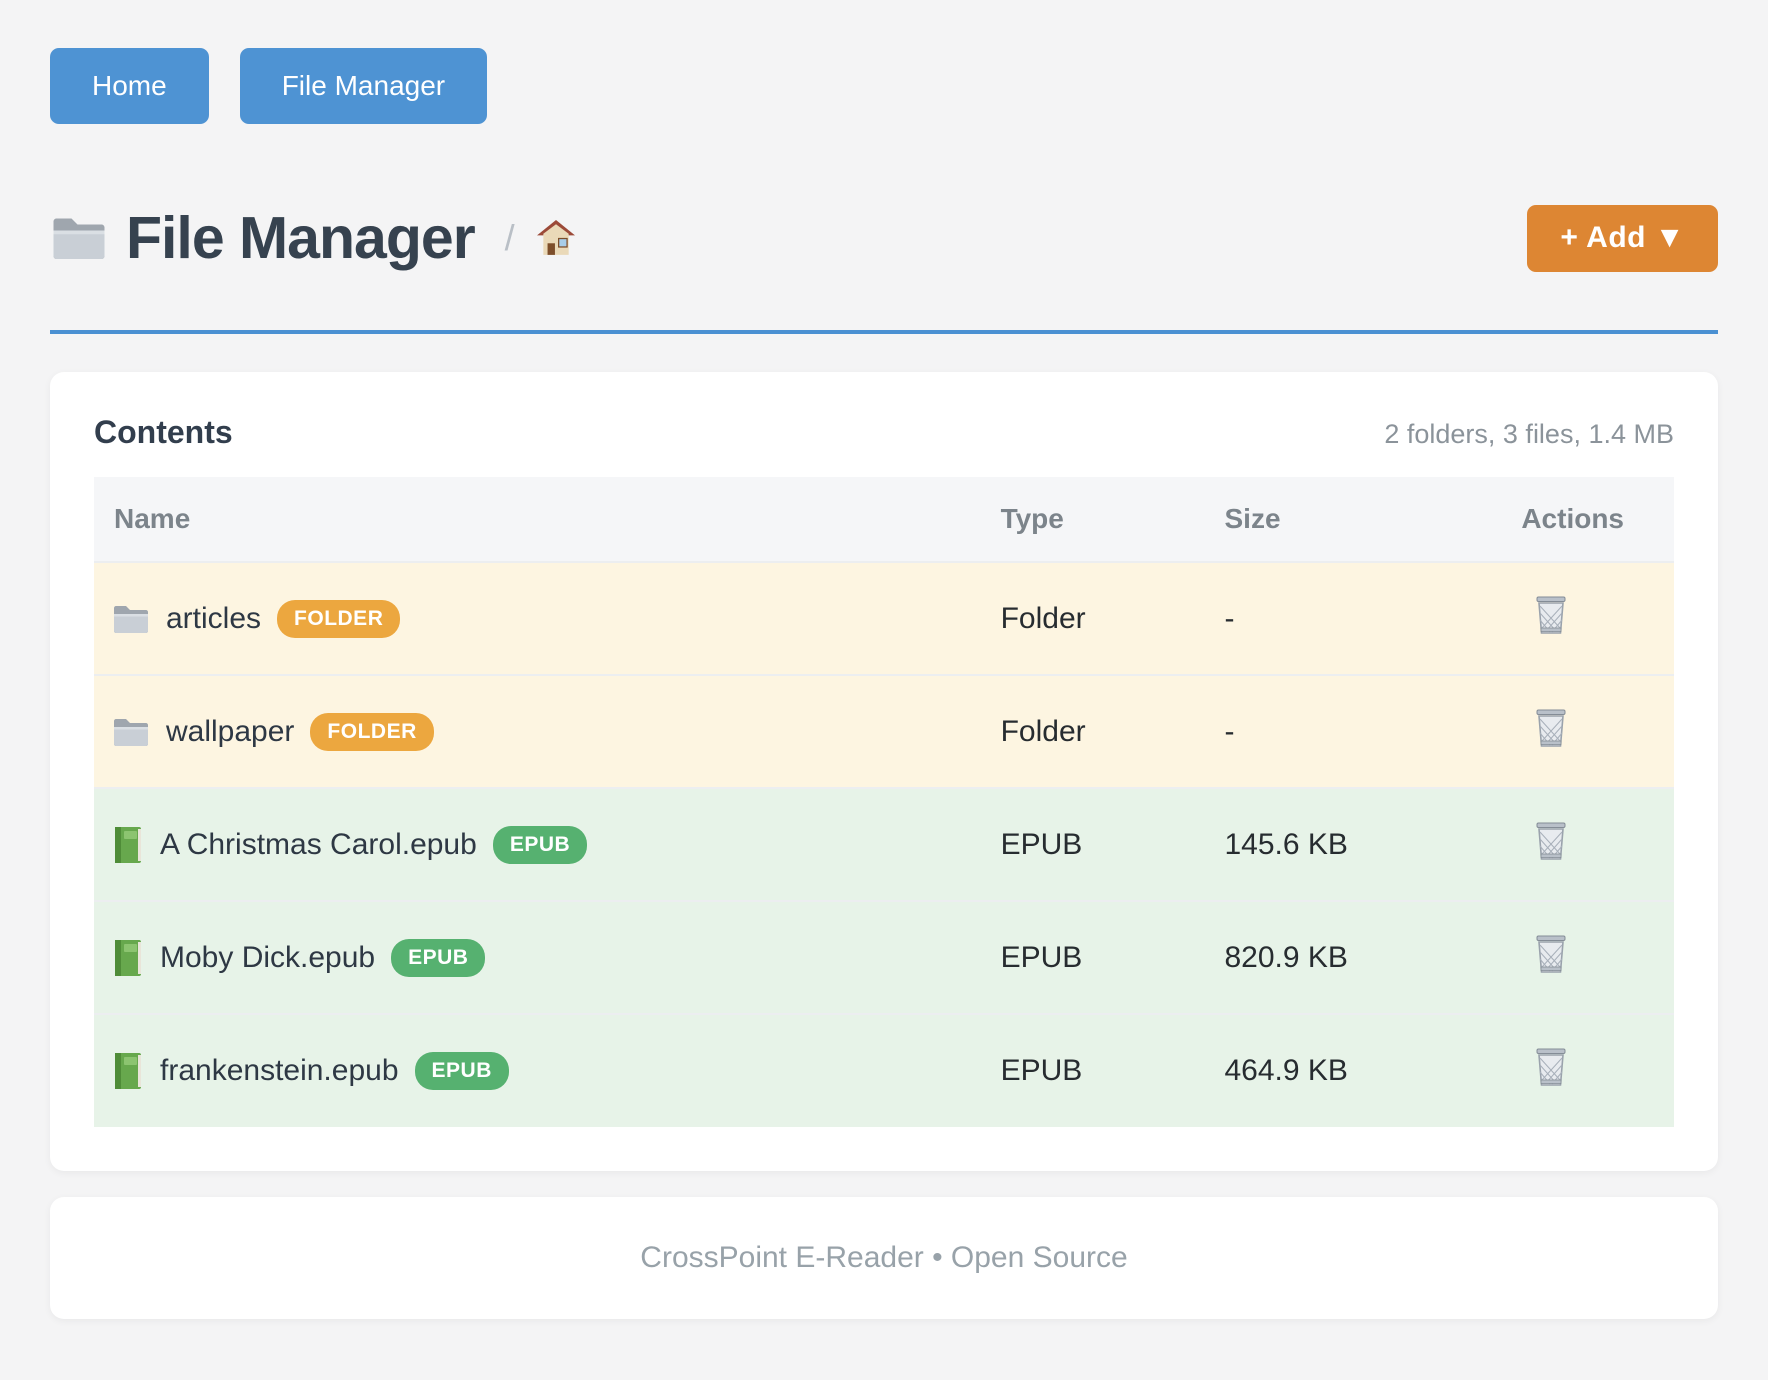 The image size is (1768, 1380). Describe the element at coordinates (884, 519) in the screenshot. I see `table-header-row: Name Type Size Actions` at that location.